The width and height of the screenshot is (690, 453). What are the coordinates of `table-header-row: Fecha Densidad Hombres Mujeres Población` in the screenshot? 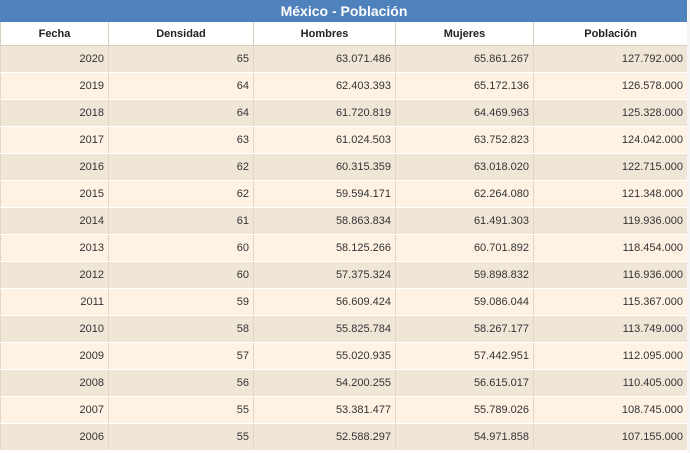 It's located at (344, 33).